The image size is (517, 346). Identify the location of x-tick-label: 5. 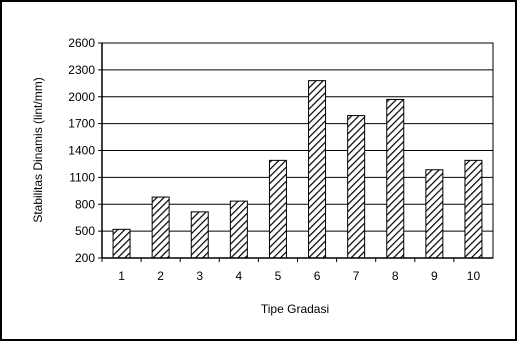
(278, 276).